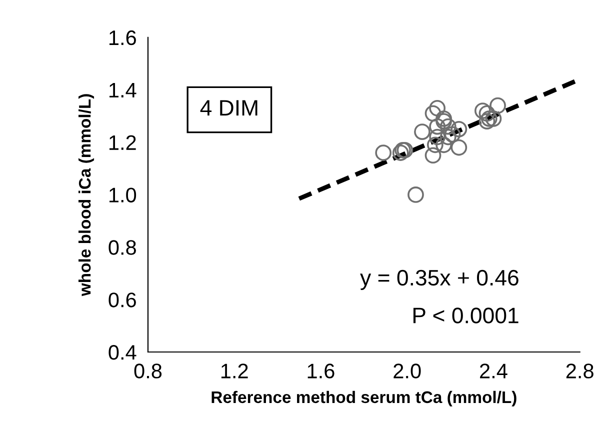 The height and width of the screenshot is (440, 604). What do you see at coordinates (123, 195) in the screenshot?
I see `y-tick-label: 1.0` at bounding box center [123, 195].